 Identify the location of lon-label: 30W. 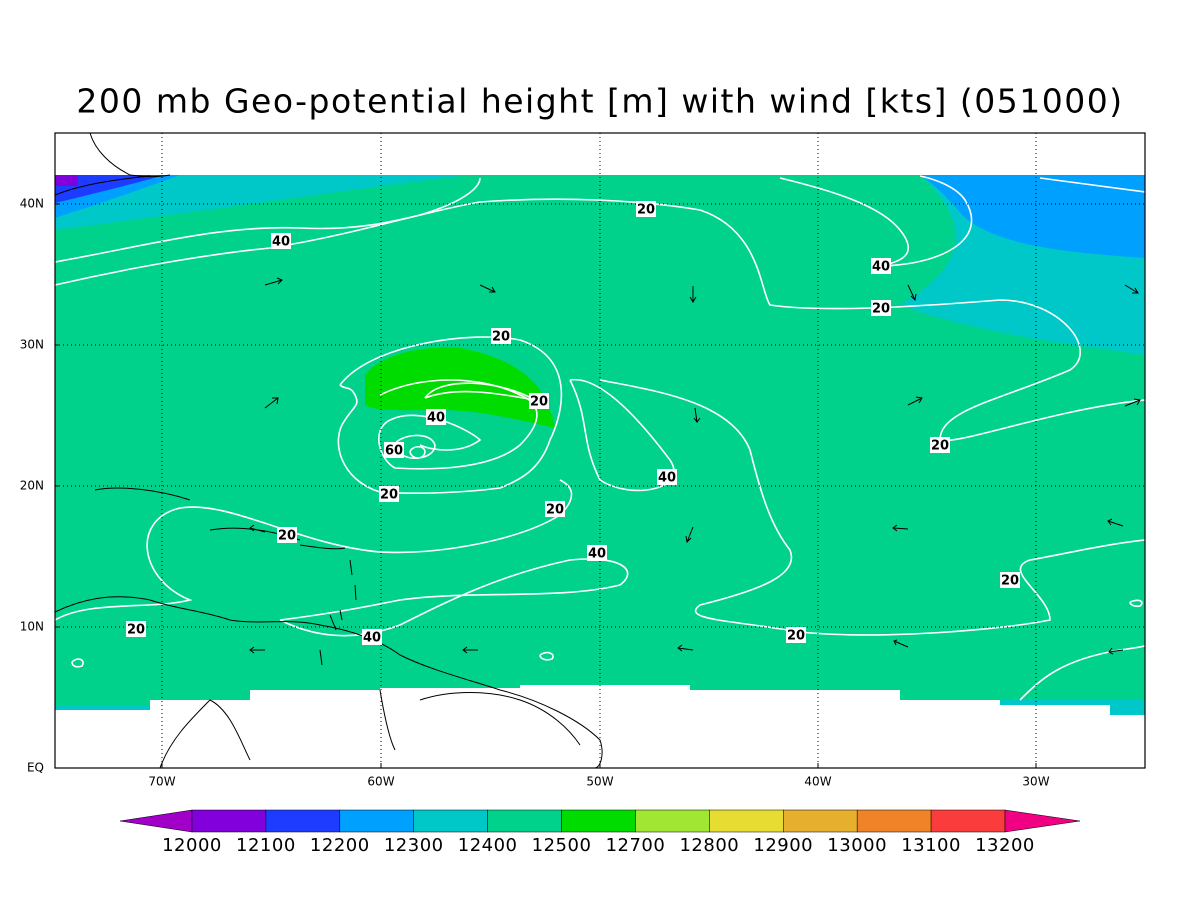
(1035, 782).